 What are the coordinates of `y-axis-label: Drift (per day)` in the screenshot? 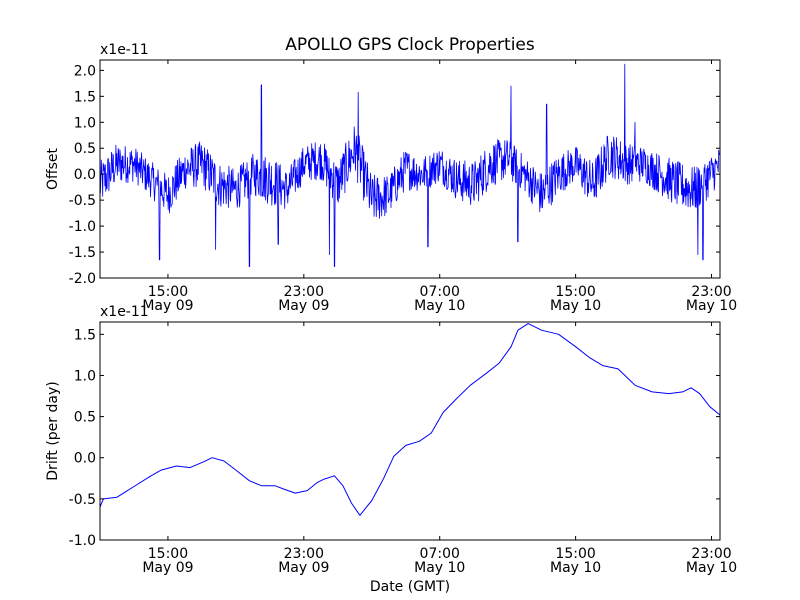 It's located at (53, 430).